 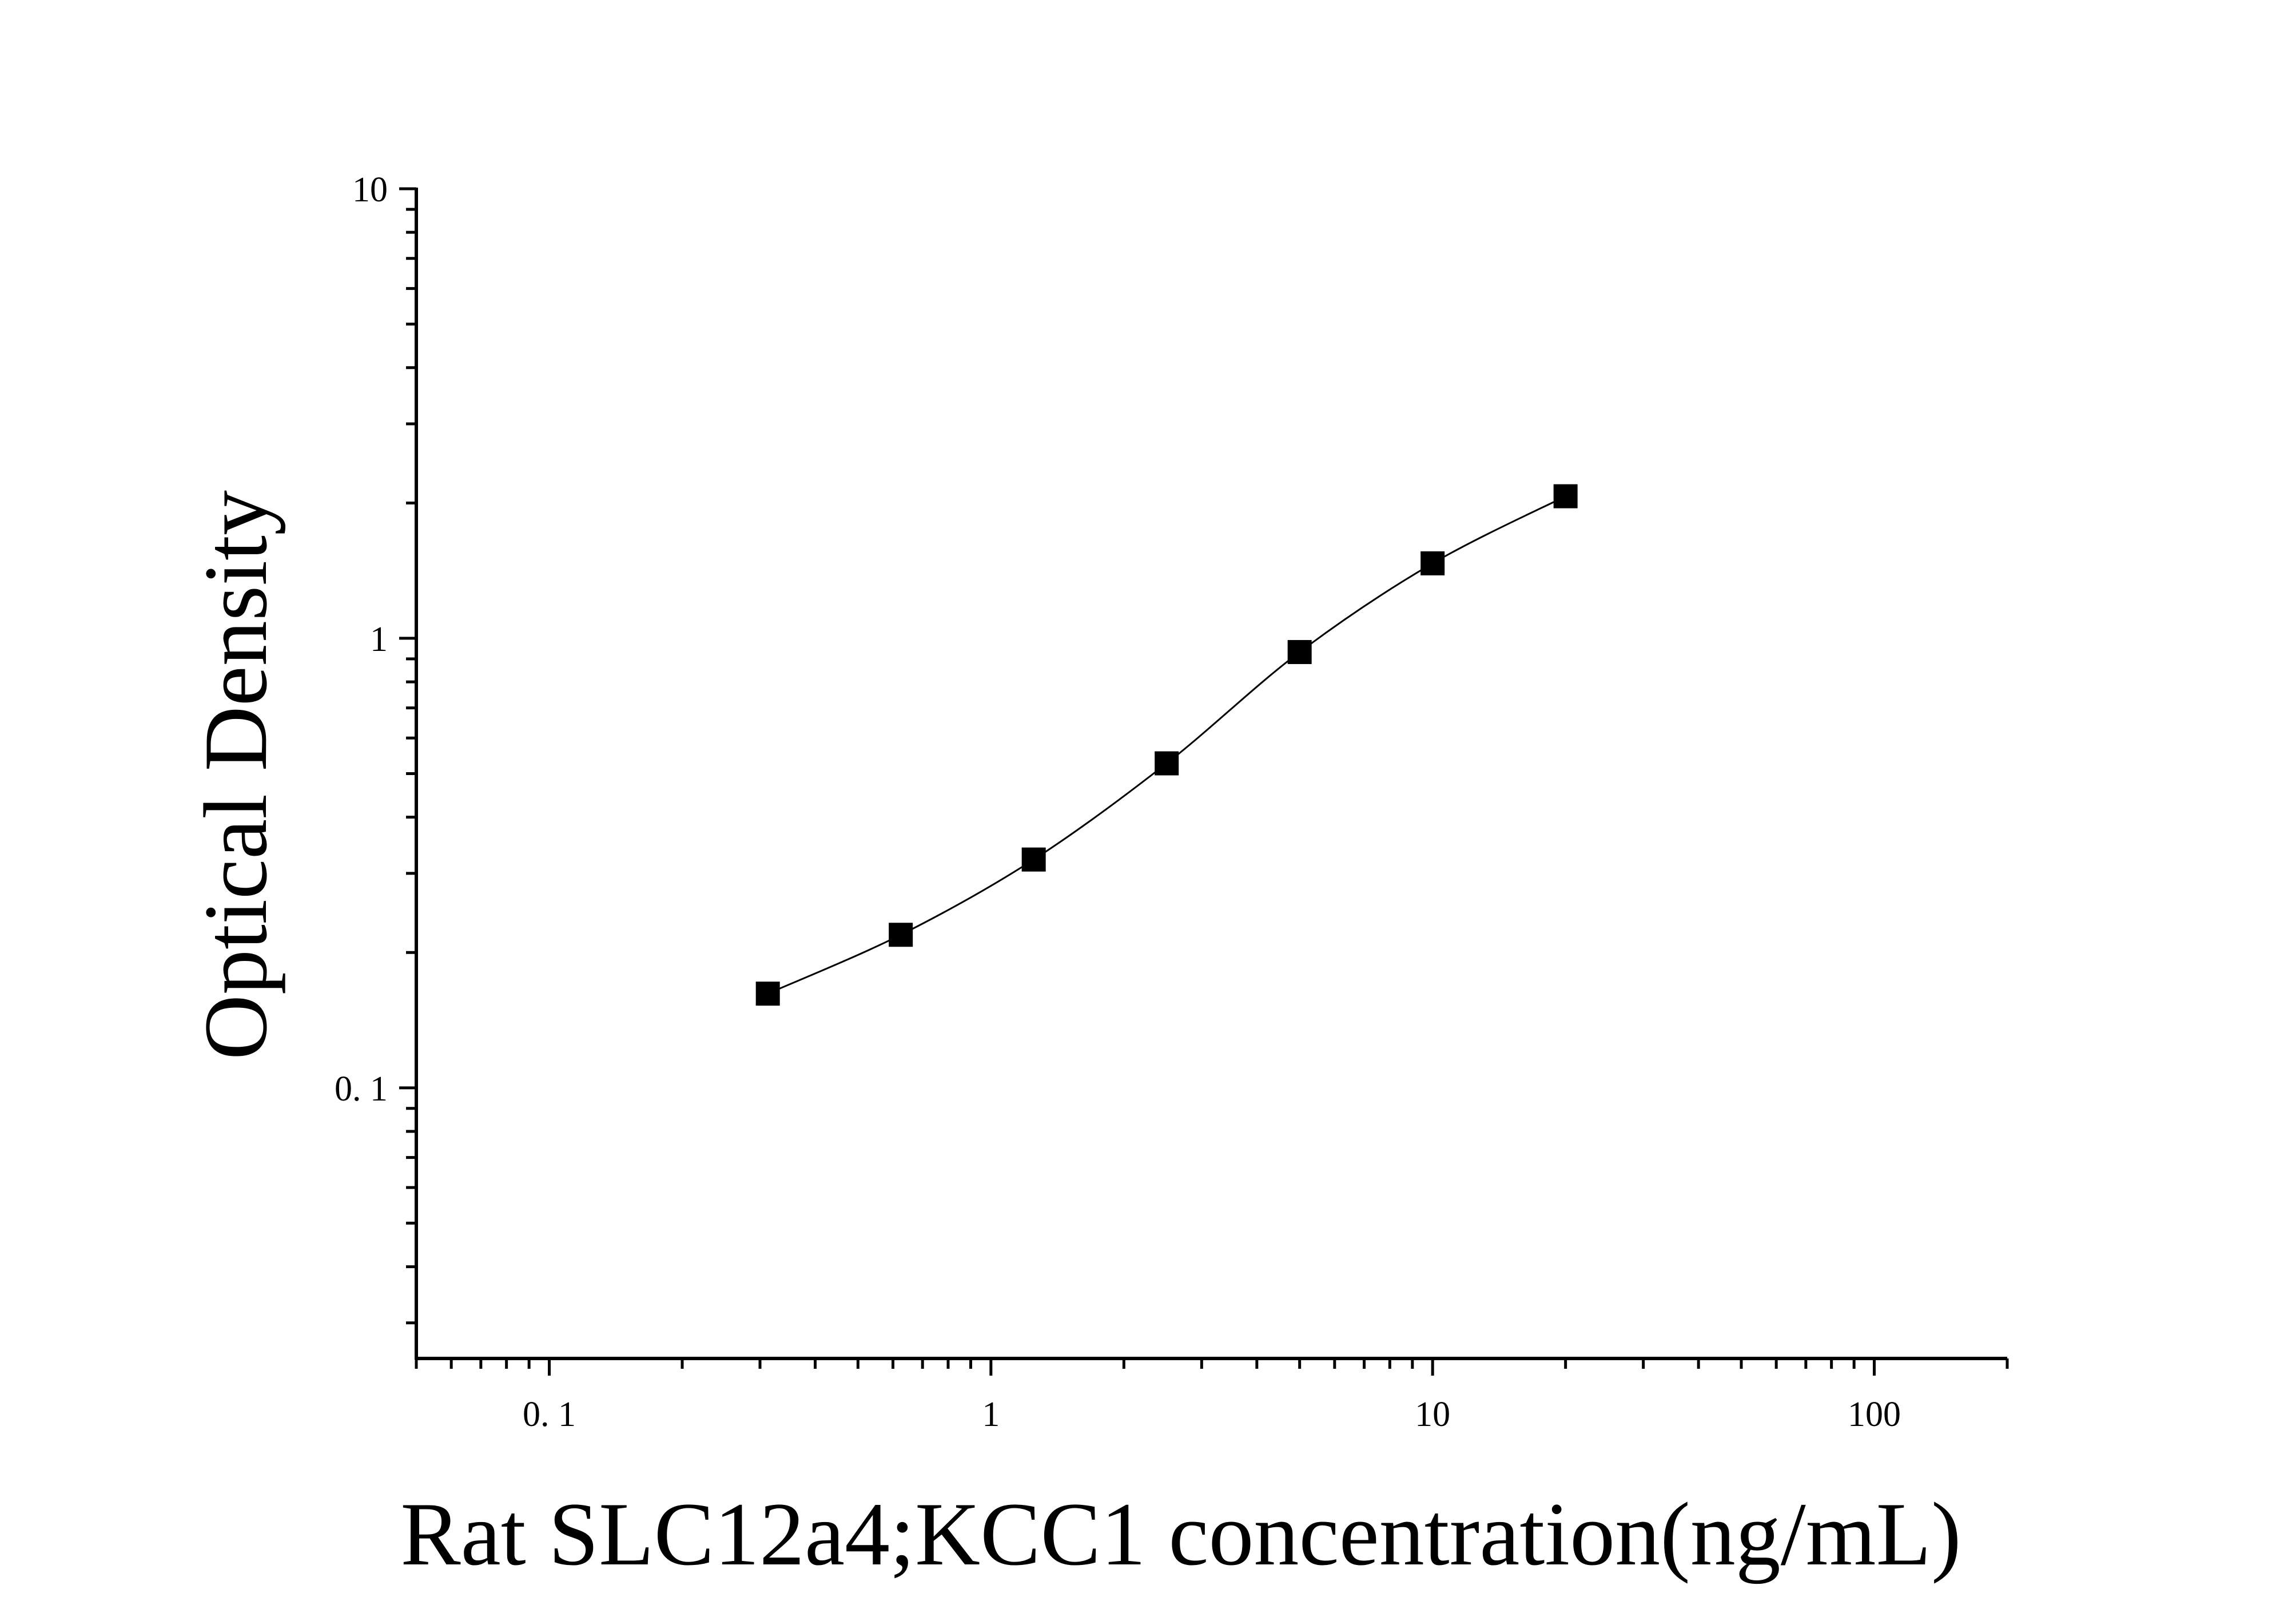 What do you see at coordinates (1875, 1414) in the screenshot?
I see `x-tick-label: 100` at bounding box center [1875, 1414].